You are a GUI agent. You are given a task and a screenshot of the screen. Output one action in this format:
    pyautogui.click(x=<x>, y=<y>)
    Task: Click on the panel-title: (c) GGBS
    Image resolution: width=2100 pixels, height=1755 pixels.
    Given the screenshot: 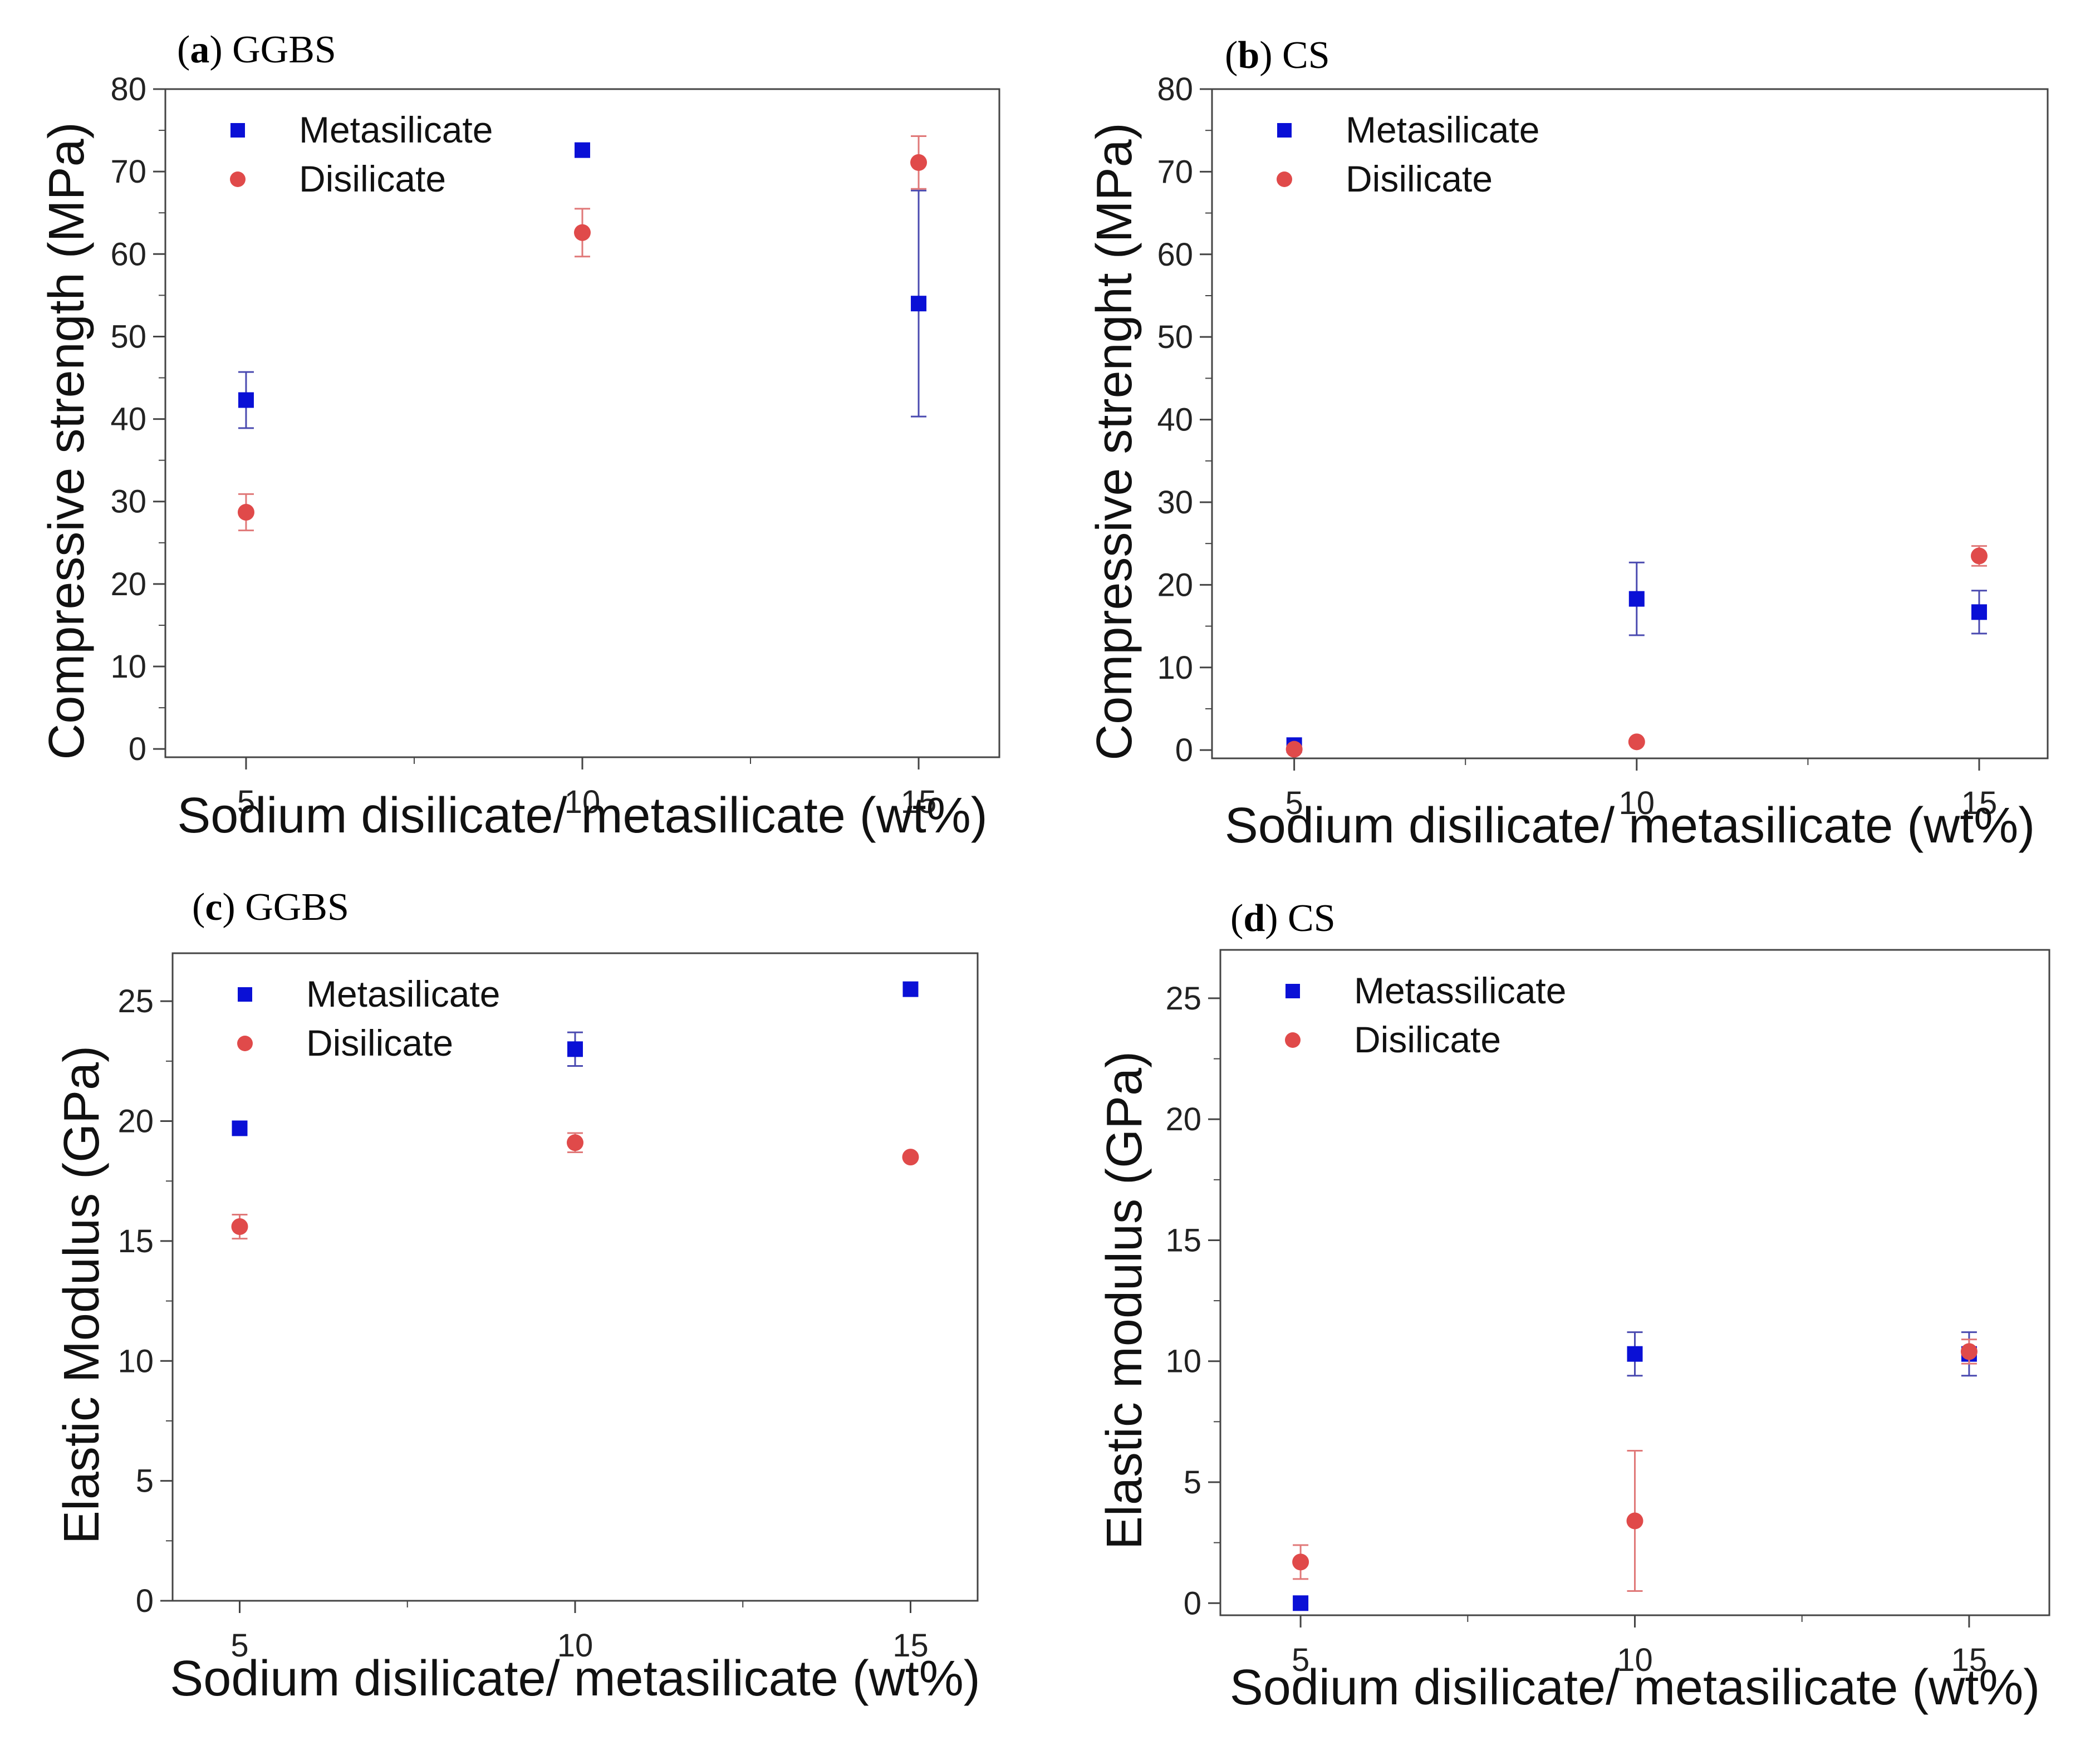 What is the action you would take?
    pyautogui.click(x=270, y=907)
    